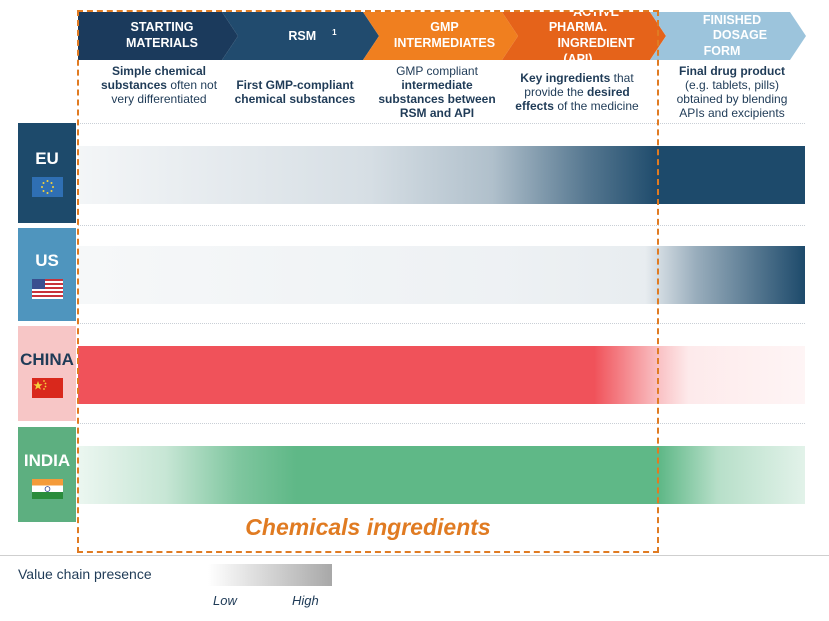  What do you see at coordinates (47, 274) in the screenshot?
I see `country-us: US` at bounding box center [47, 274].